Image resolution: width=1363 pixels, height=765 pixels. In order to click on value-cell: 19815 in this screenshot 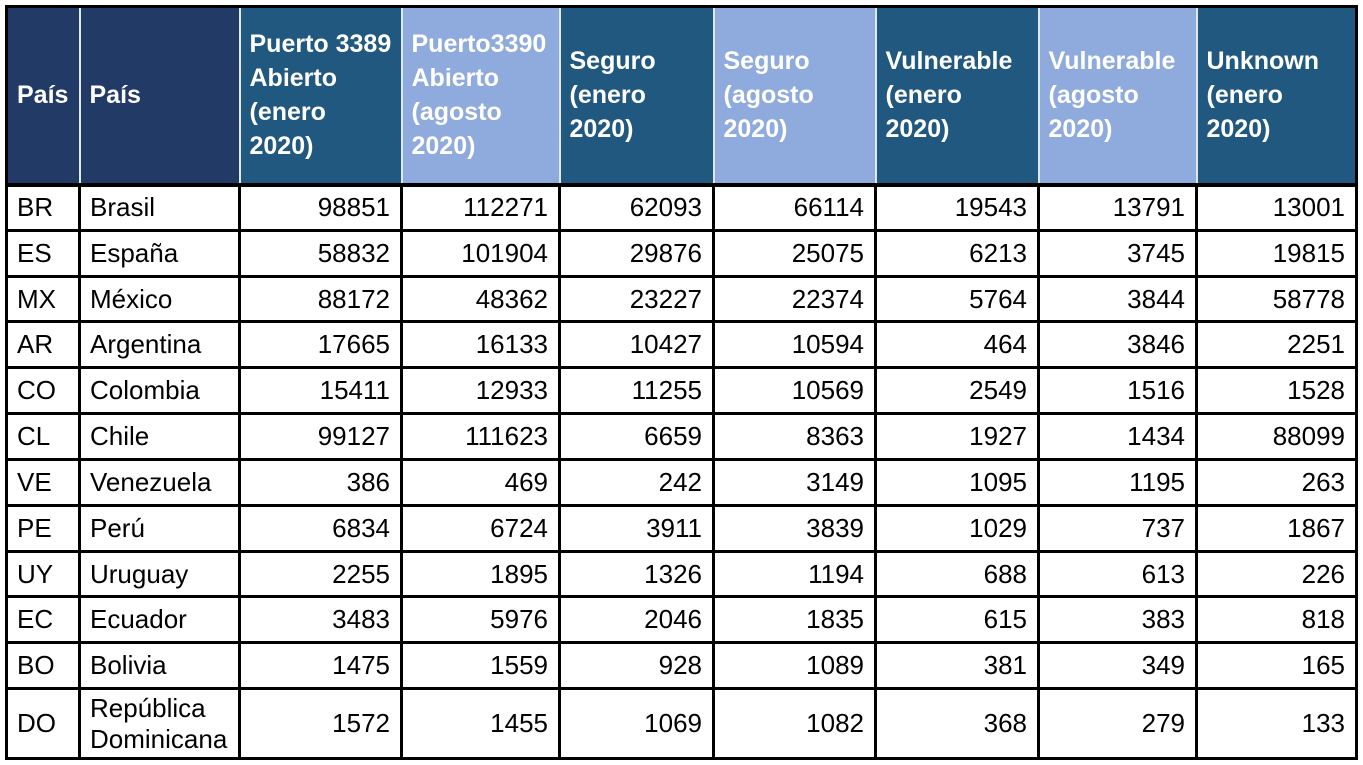, I will do `click(1276, 253)`.